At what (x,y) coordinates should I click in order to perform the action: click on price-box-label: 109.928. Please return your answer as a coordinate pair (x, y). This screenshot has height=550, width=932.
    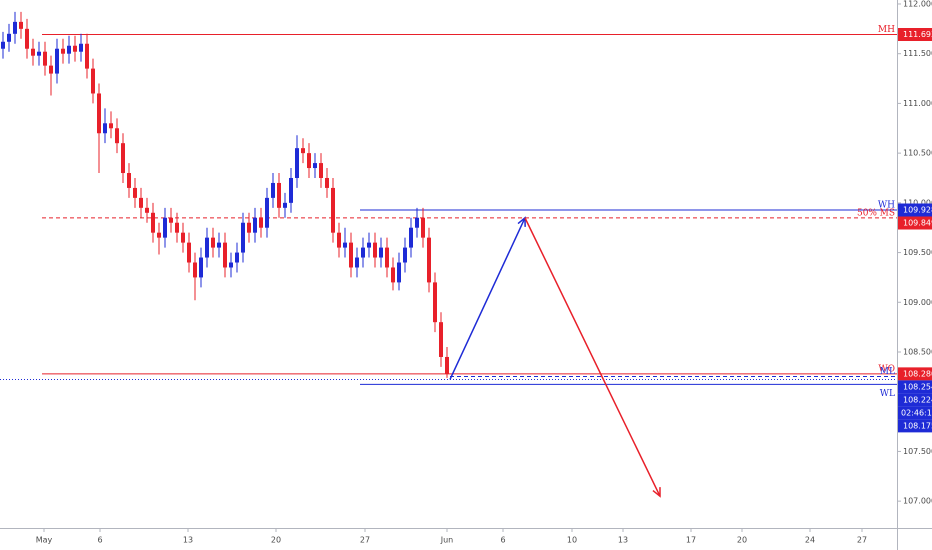
    Looking at the image, I should click on (917, 210).